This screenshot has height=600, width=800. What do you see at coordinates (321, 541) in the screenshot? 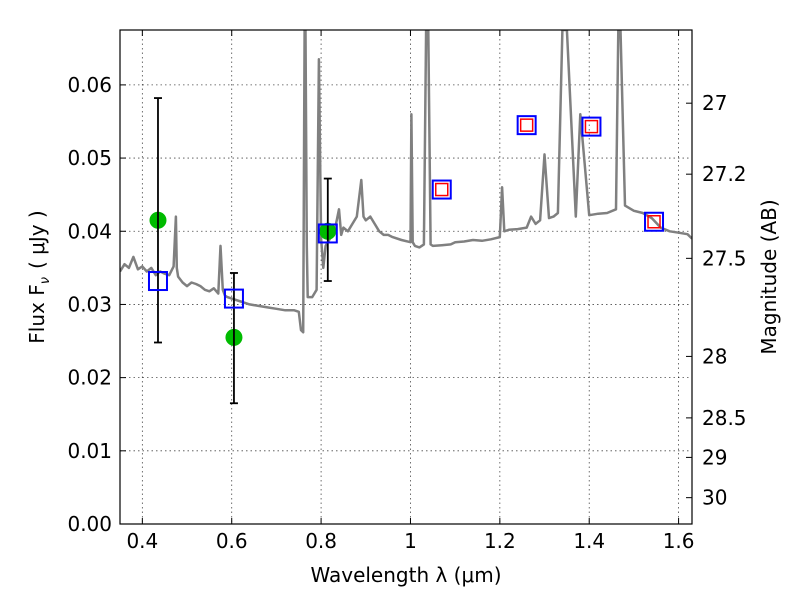
I see `x-tick-label: 0.8` at bounding box center [321, 541].